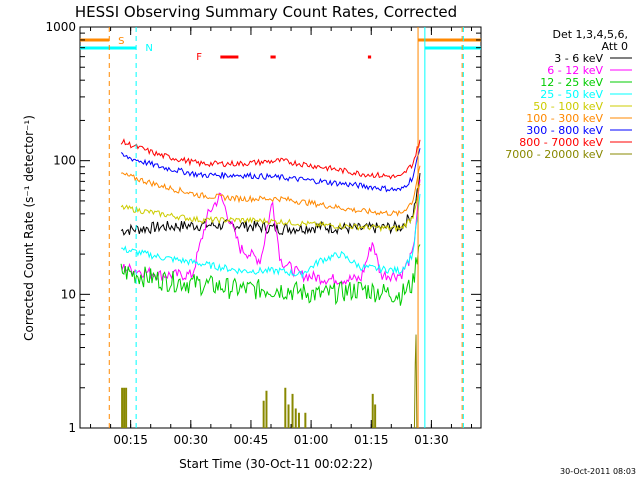 The image size is (640, 480). I want to click on x-axis-label: Start Time (30-Oct-11 00:02:22), so click(276, 464).